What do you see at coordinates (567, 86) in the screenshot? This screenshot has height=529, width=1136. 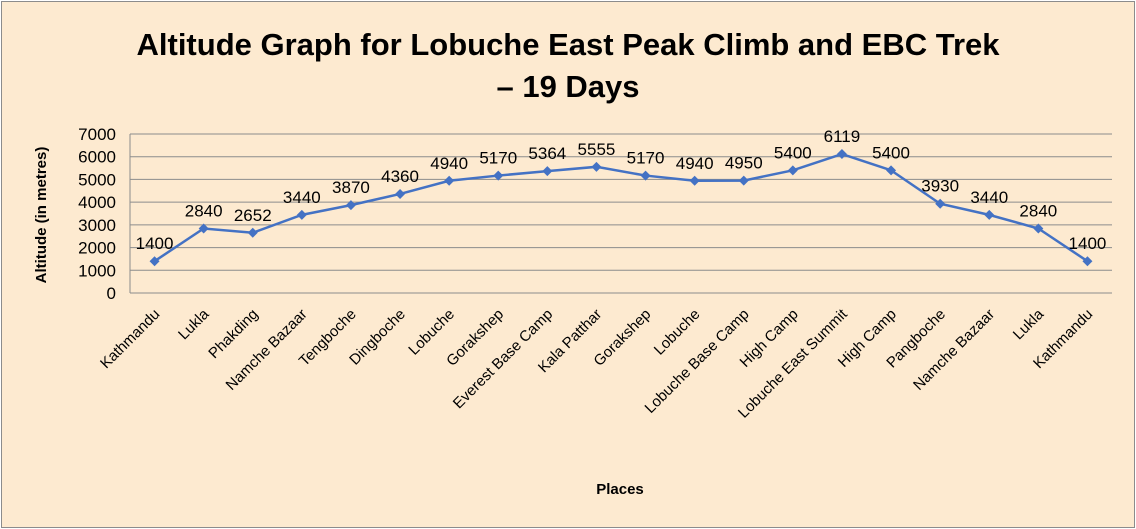 I see `chart-title-line2: – 19 Days` at bounding box center [567, 86].